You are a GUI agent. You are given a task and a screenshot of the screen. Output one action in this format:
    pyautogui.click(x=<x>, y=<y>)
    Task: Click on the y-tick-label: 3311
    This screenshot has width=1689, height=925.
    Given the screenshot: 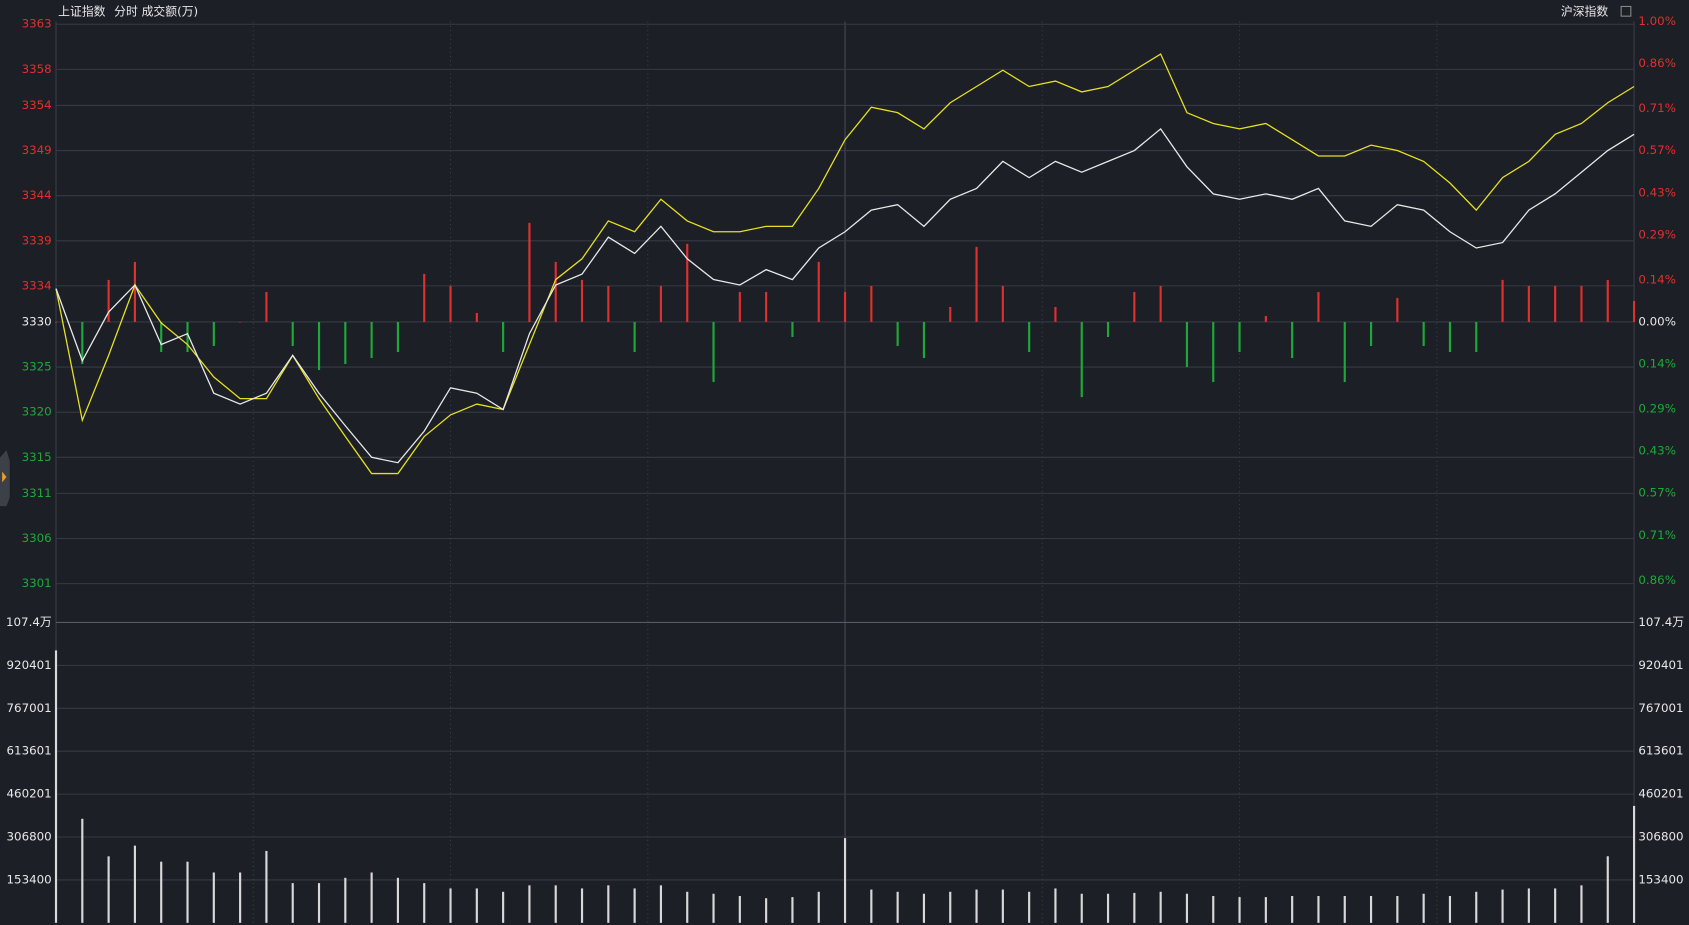 What is the action you would take?
    pyautogui.click(x=37, y=493)
    